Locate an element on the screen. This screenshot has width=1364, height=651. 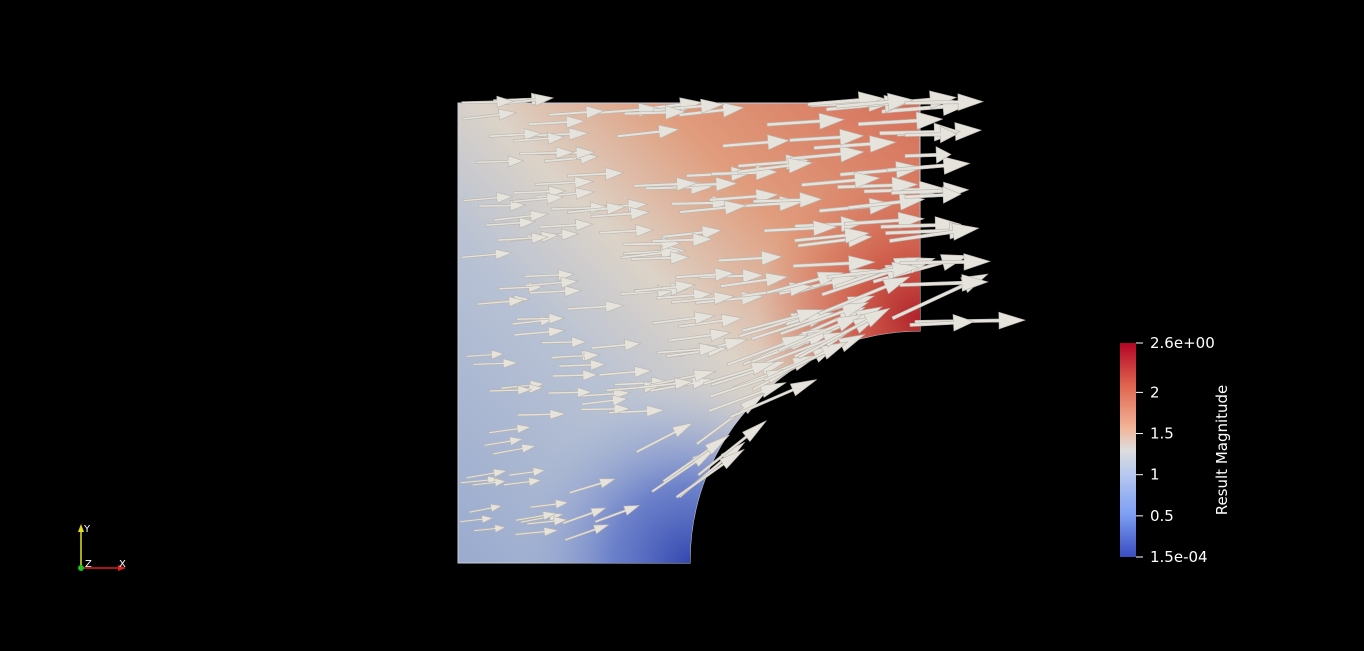
colorbar-tick-label: 1 is located at coordinates (1155, 475).